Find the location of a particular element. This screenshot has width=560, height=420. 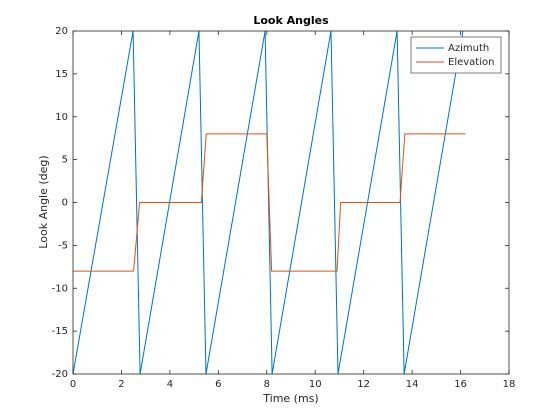

x-tick-label: 18 is located at coordinates (509, 384).